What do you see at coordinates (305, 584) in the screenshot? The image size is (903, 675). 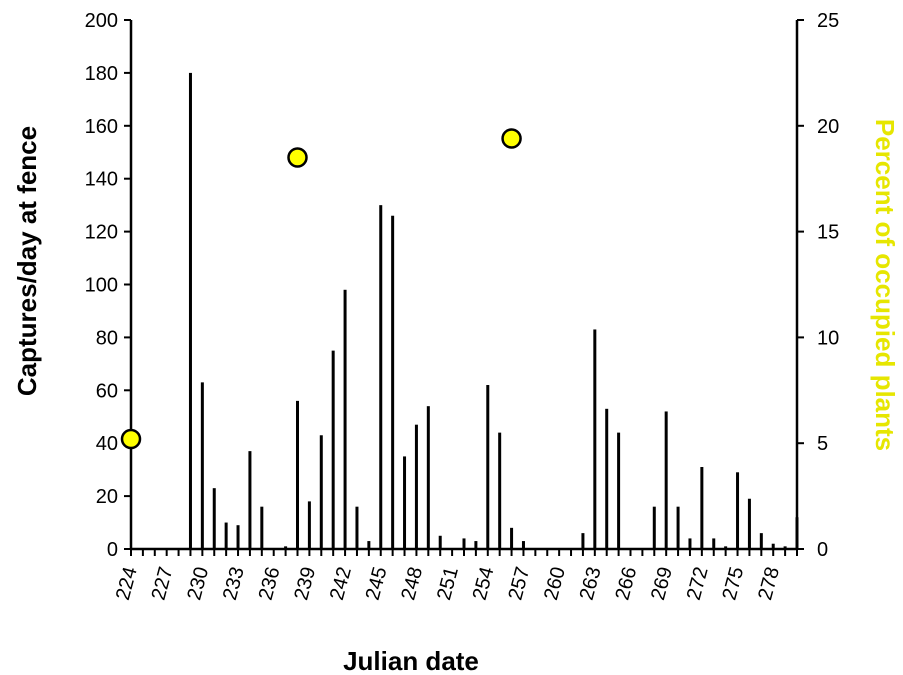 I see `x-tick-label: 239` at bounding box center [305, 584].